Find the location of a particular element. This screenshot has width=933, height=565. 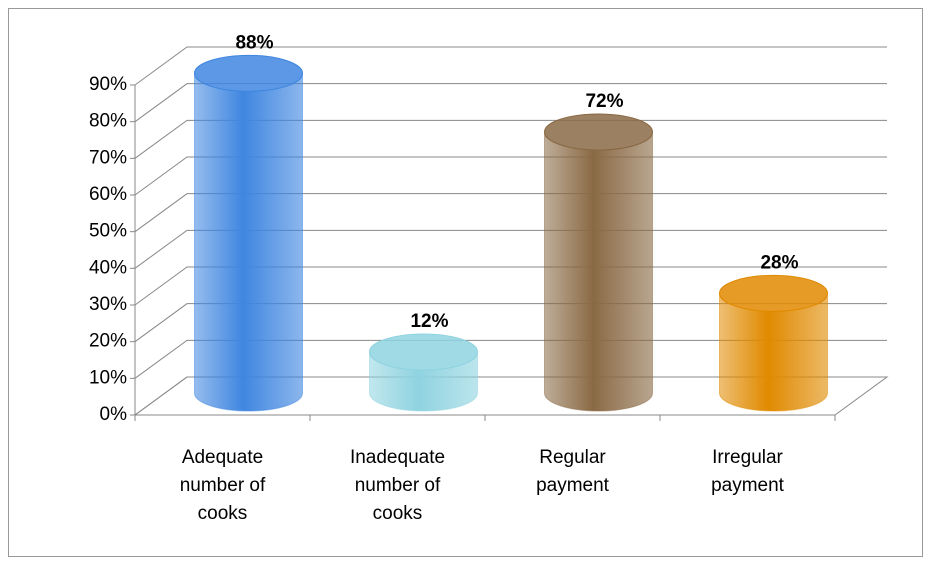

data-label: 72% is located at coordinates (604, 101).